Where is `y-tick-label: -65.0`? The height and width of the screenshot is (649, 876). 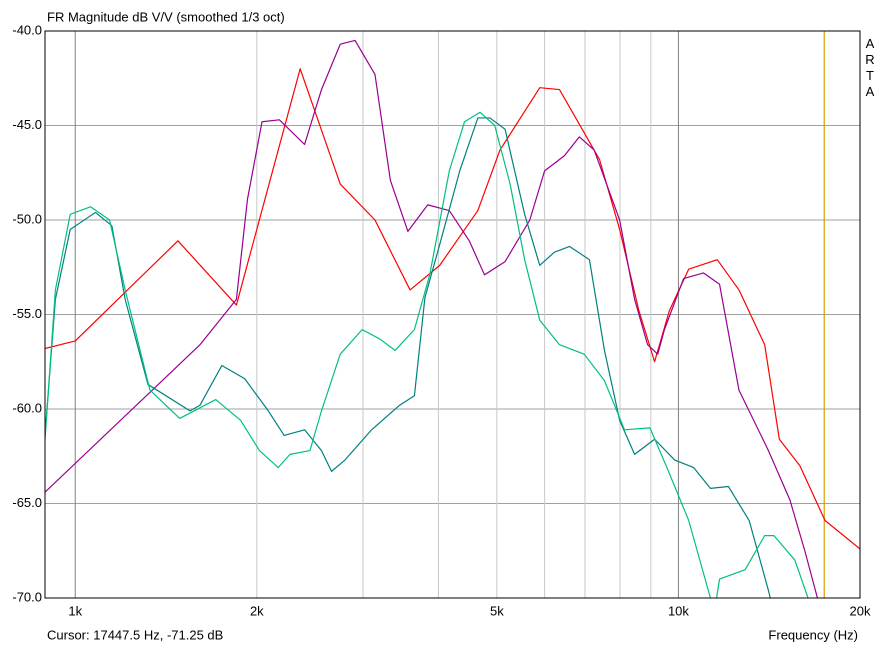 y-tick-label: -65.0 is located at coordinates (27, 502).